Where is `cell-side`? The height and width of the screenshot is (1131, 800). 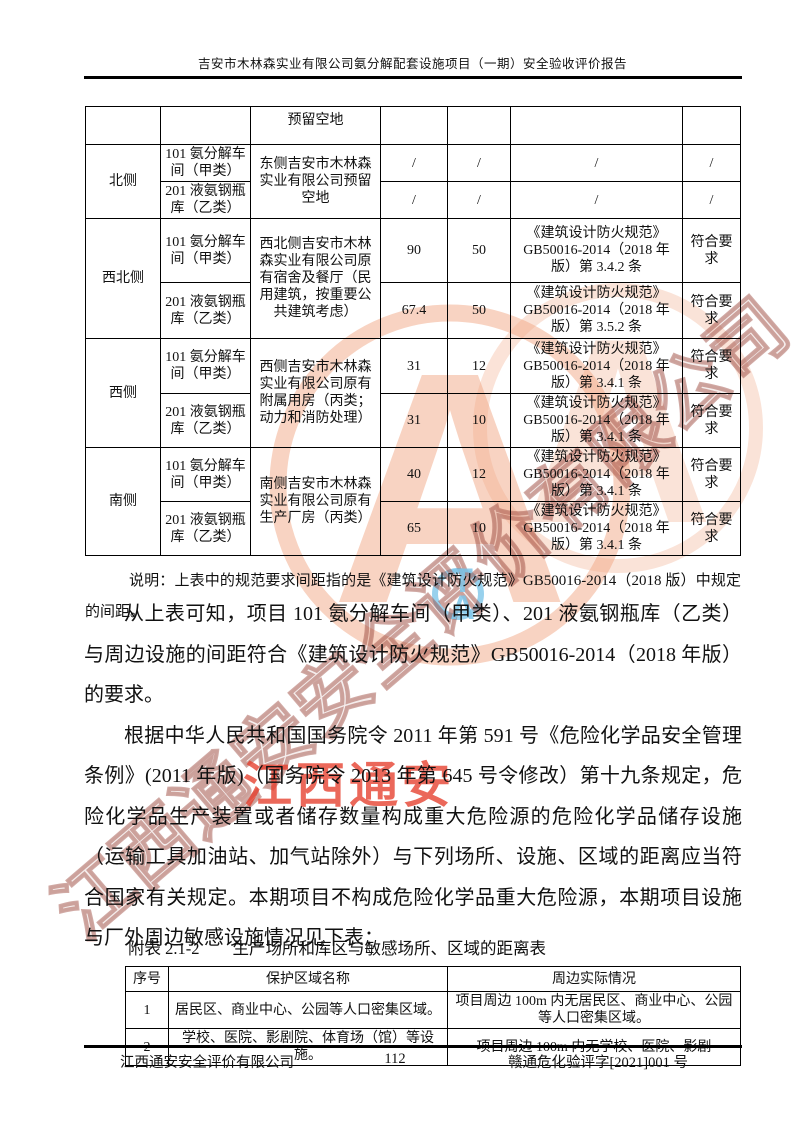 cell-side is located at coordinates (123, 125).